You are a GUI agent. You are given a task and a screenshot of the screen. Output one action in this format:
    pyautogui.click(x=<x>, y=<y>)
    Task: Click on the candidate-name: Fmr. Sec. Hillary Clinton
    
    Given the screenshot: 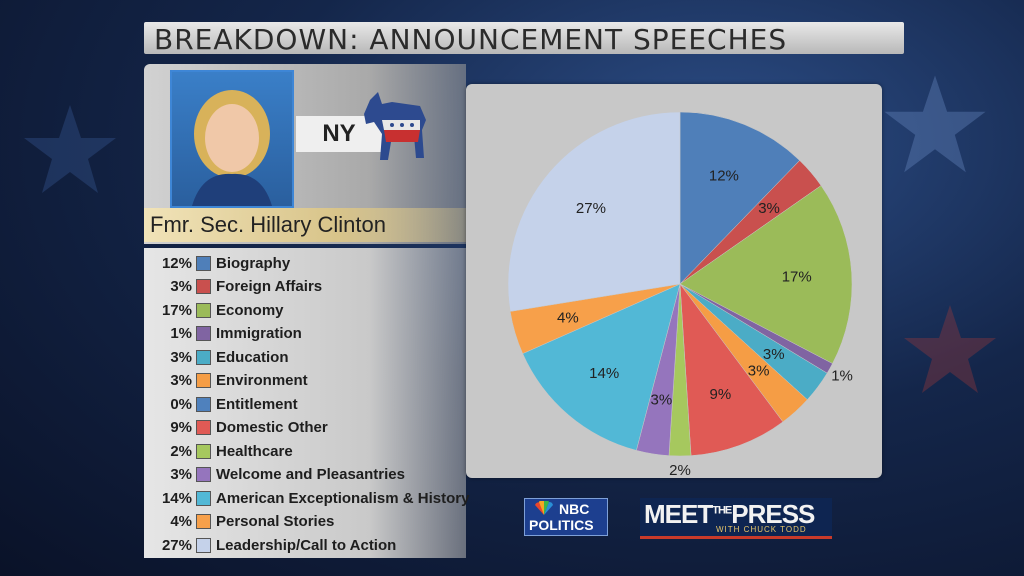 What is the action you would take?
    pyautogui.click(x=268, y=224)
    